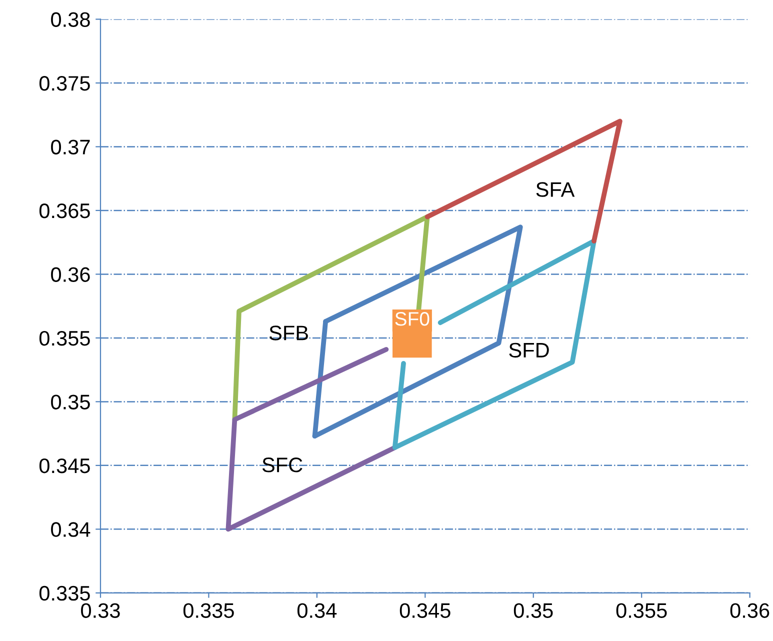 The height and width of the screenshot is (641, 773). Describe the element at coordinates (208, 610) in the screenshot. I see `x-tick-label: 0.335` at that location.